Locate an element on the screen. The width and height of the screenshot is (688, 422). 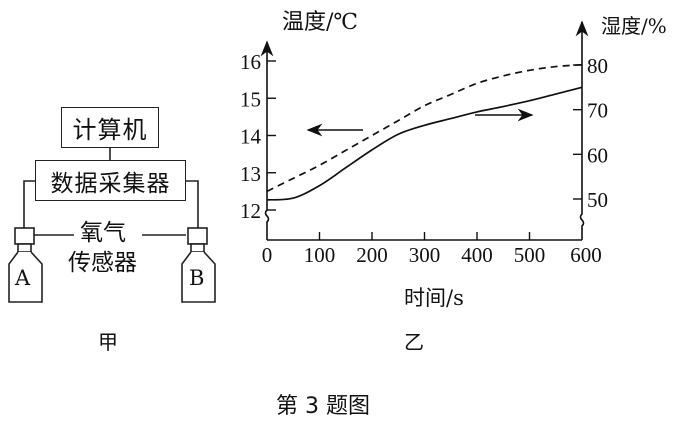
left-y-axis is located at coordinates (267, 140).